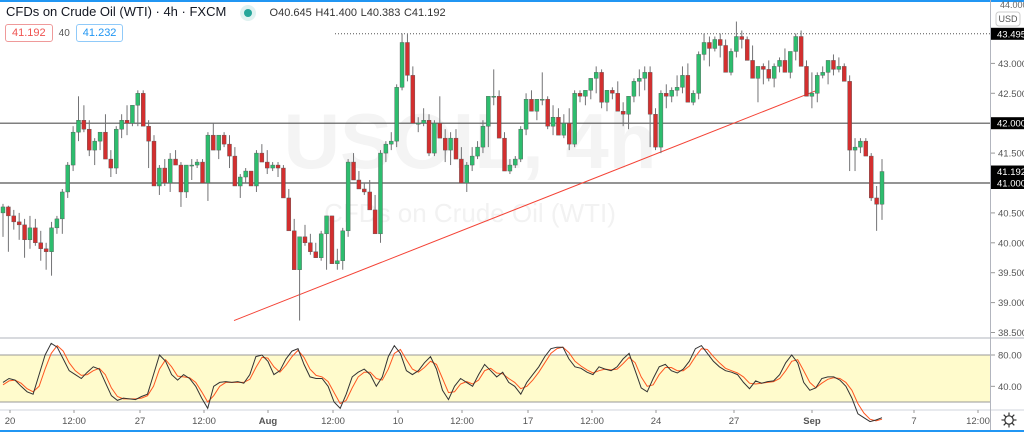  I want to click on sell-price-button: 41.192, so click(29, 33).